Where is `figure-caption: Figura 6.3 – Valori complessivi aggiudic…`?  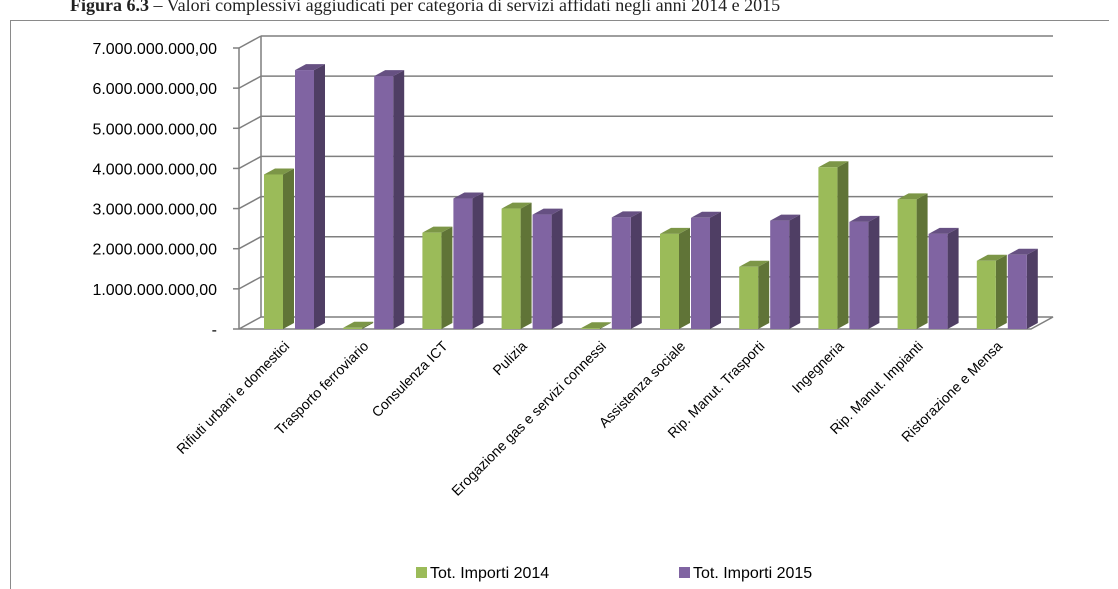
figure-caption: Figura 6.3 – Valori complessivi aggiudic… is located at coordinates (559, 10).